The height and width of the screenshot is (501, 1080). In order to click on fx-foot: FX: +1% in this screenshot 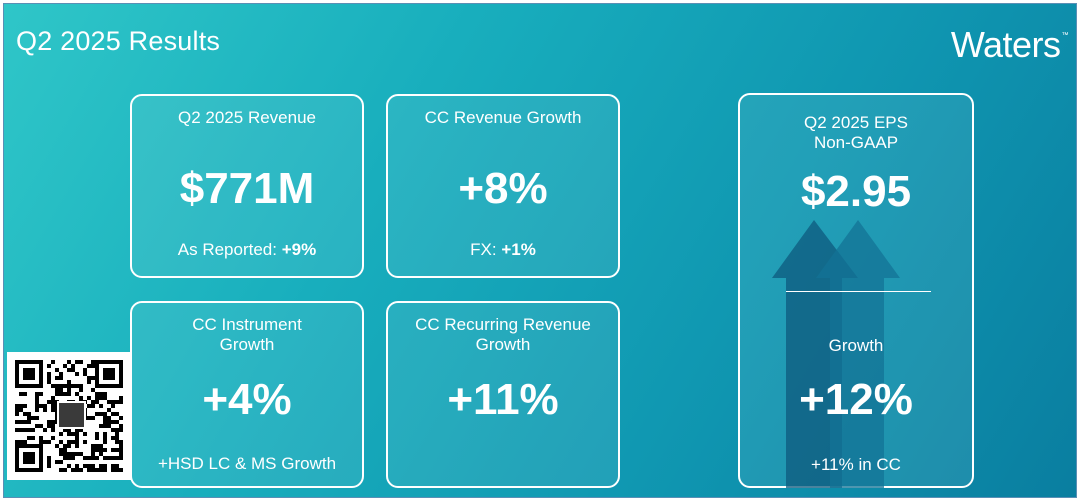, I will do `click(503, 250)`.